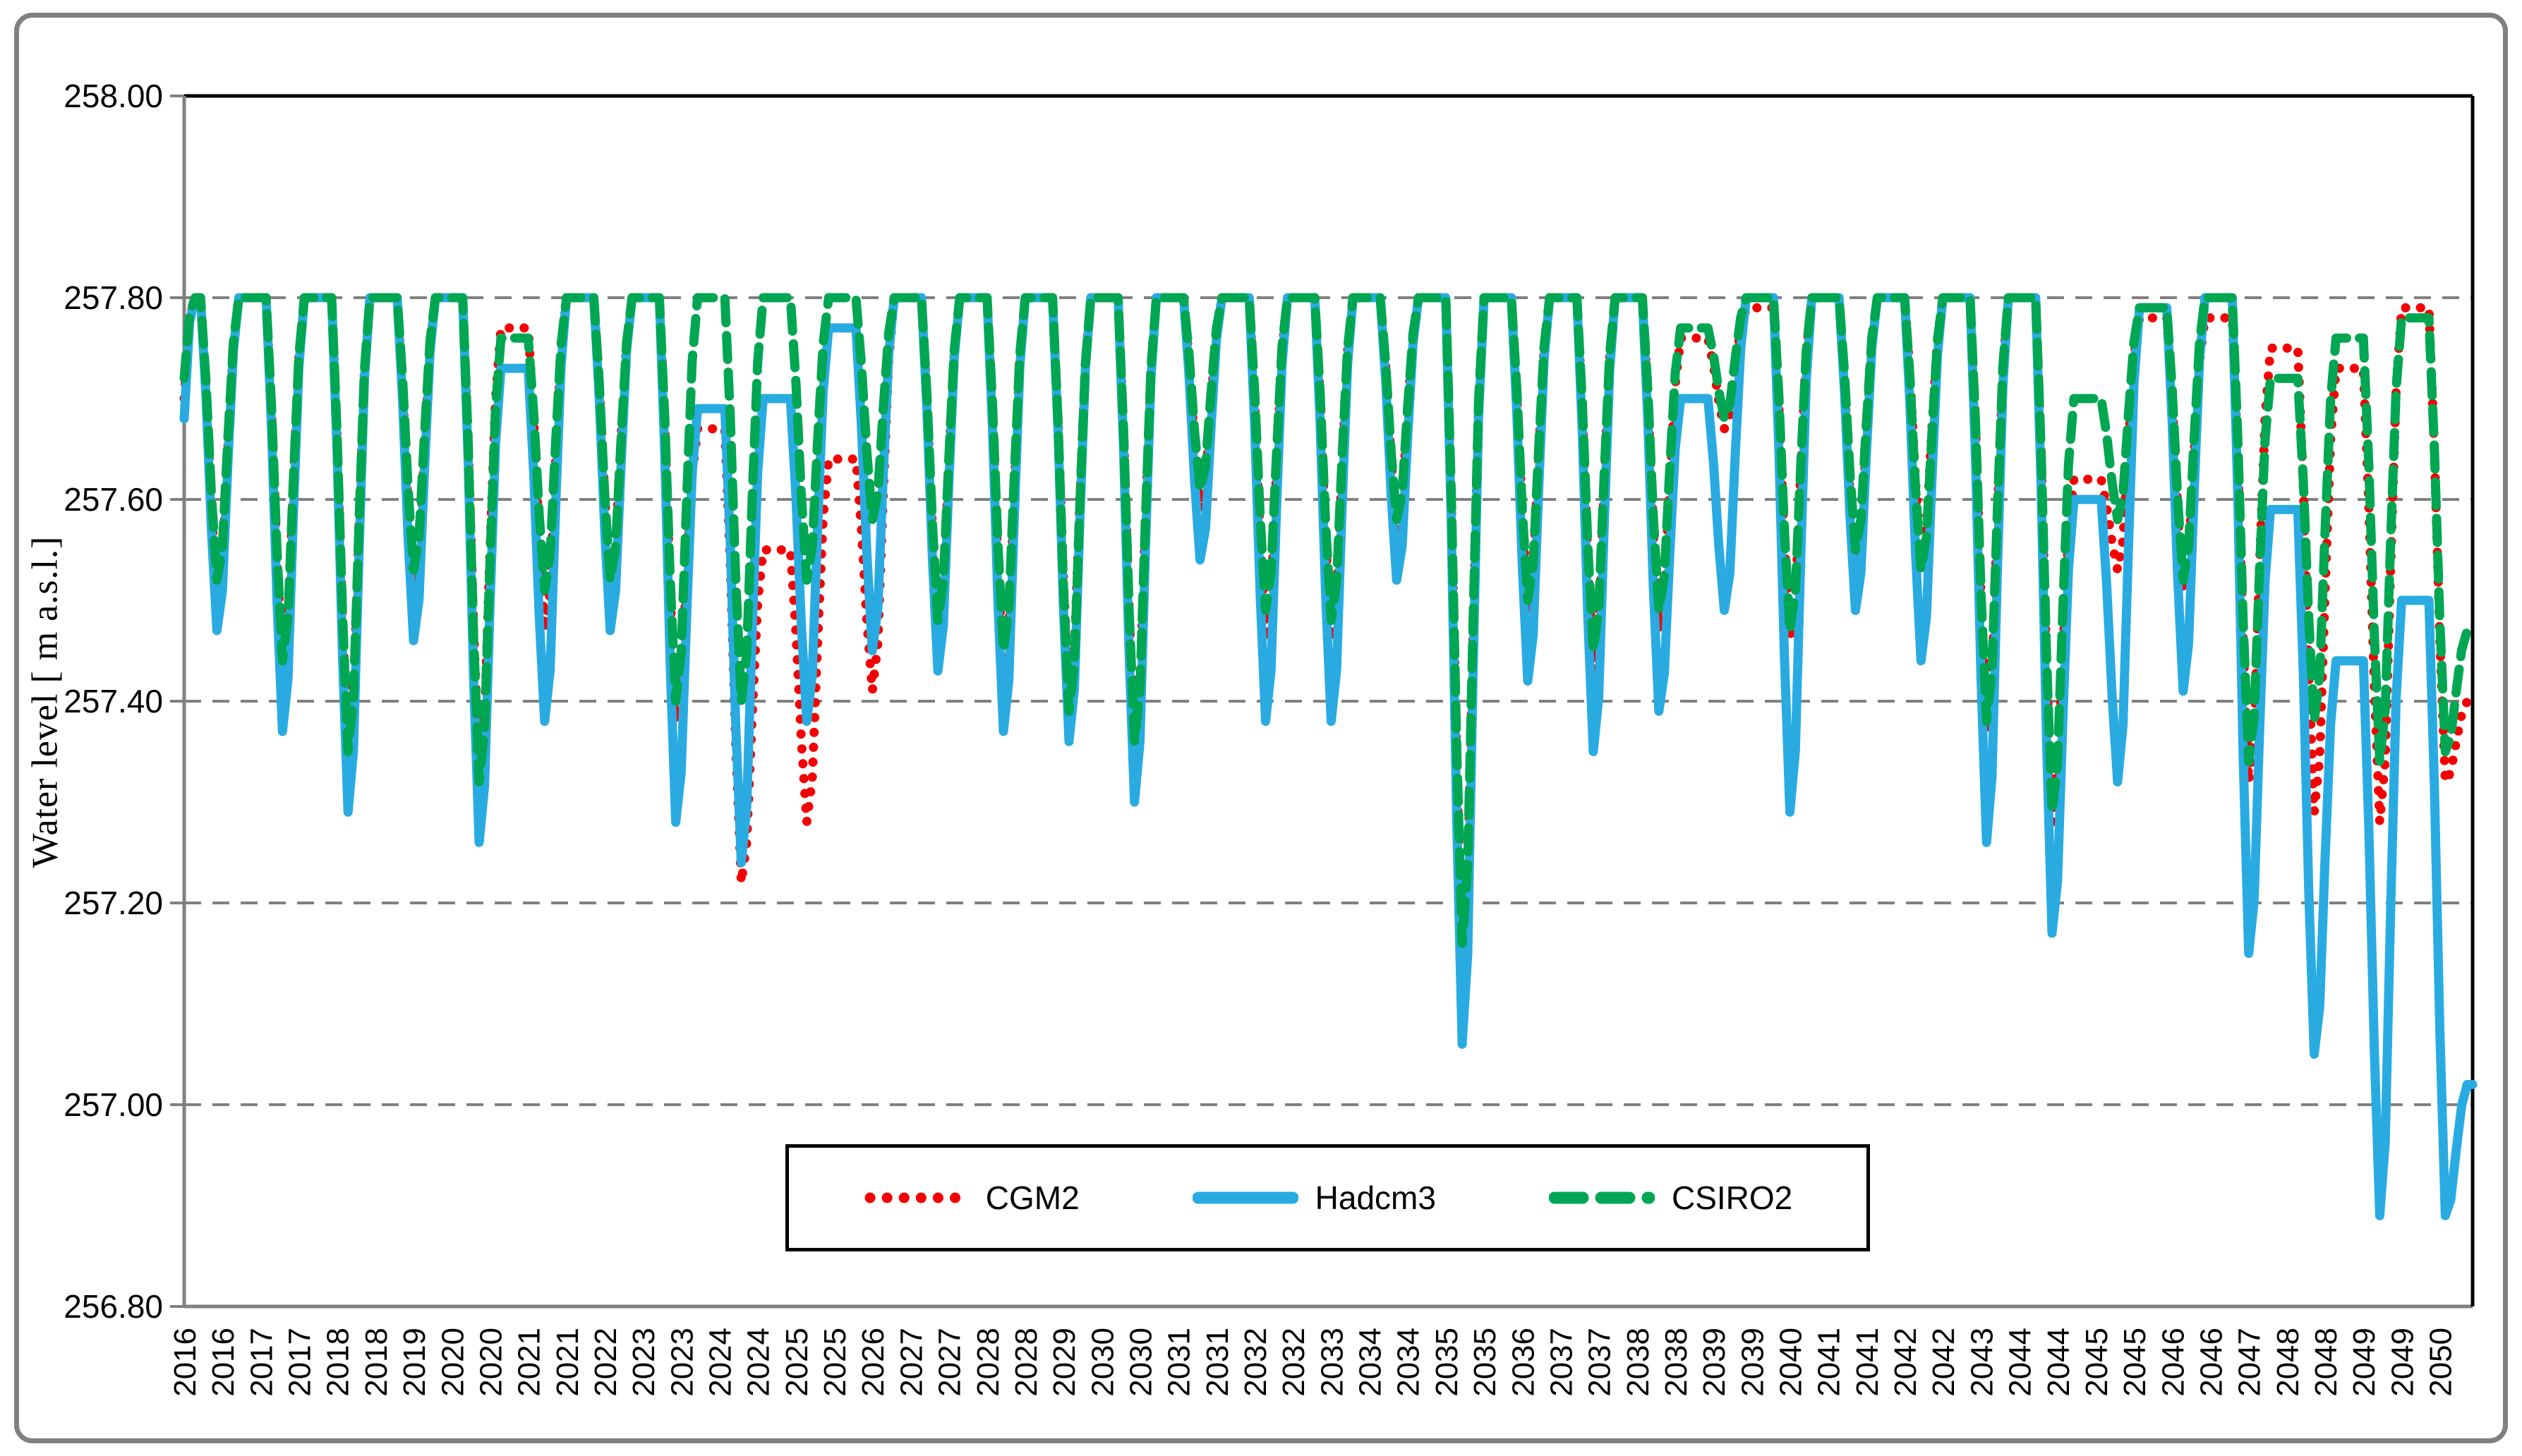 This screenshot has height=1456, width=2522. What do you see at coordinates (113, 1307) in the screenshot?
I see `y-tick-label: 256.80` at bounding box center [113, 1307].